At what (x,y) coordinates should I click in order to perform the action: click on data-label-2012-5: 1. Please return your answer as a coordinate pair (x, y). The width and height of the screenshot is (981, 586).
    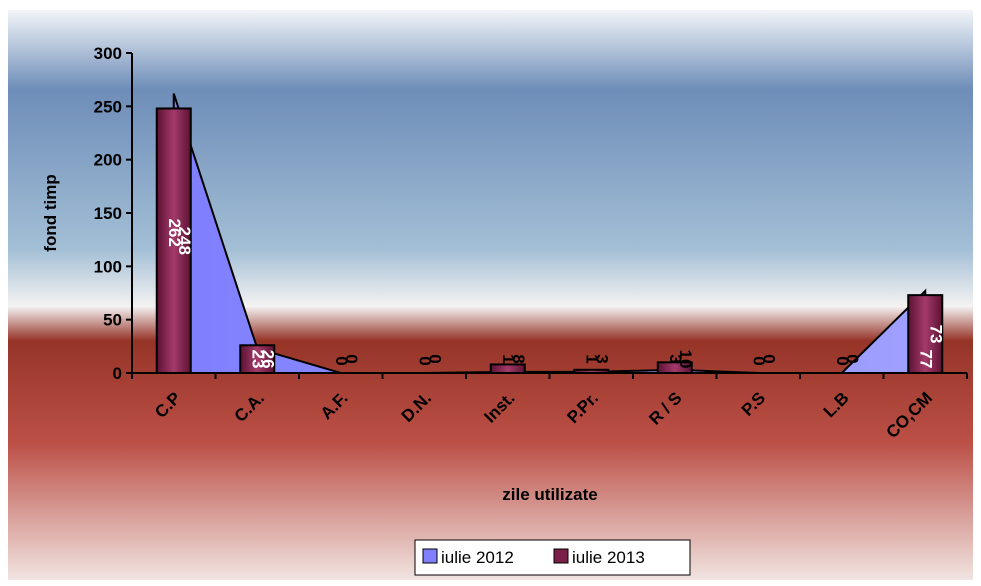
    Looking at the image, I should click on (591, 358).